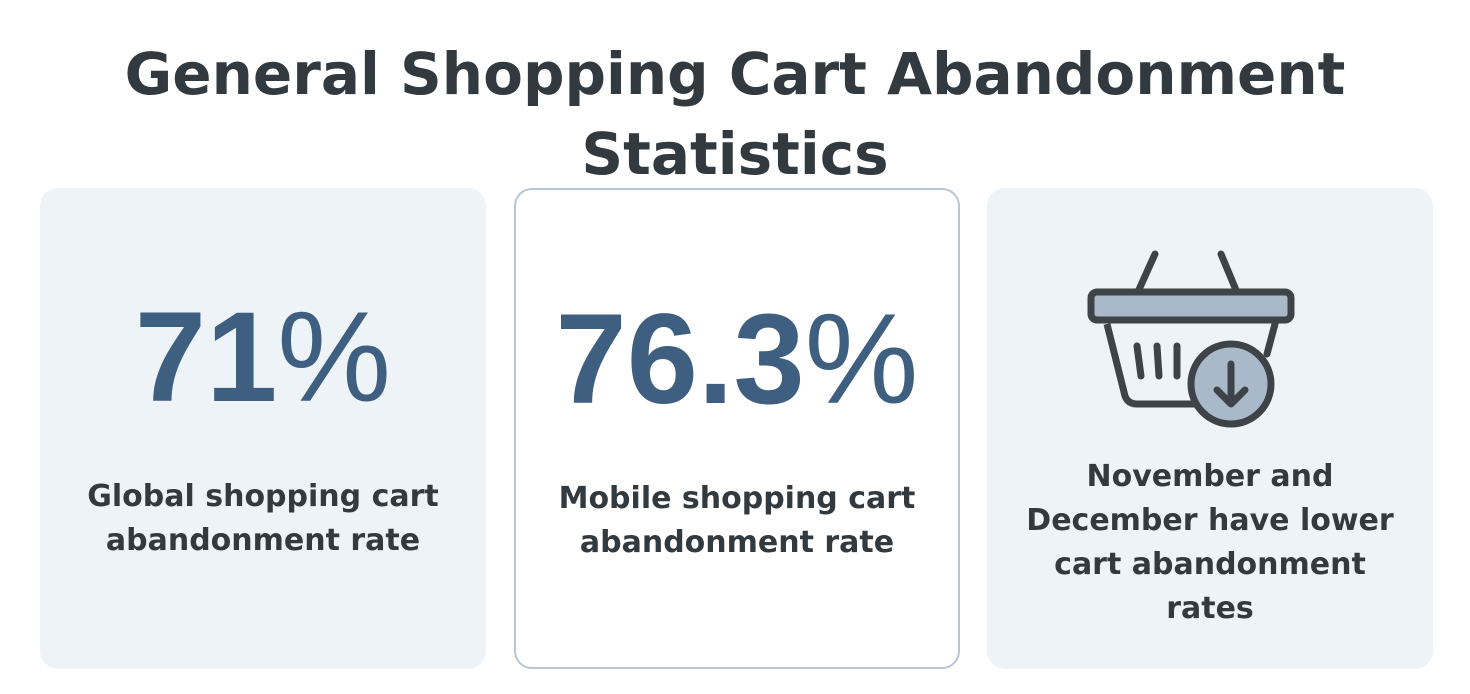 This screenshot has width=1470, height=694. What do you see at coordinates (263, 518) in the screenshot?
I see `stat-caption-global: Global shopping cart abandonment rate` at bounding box center [263, 518].